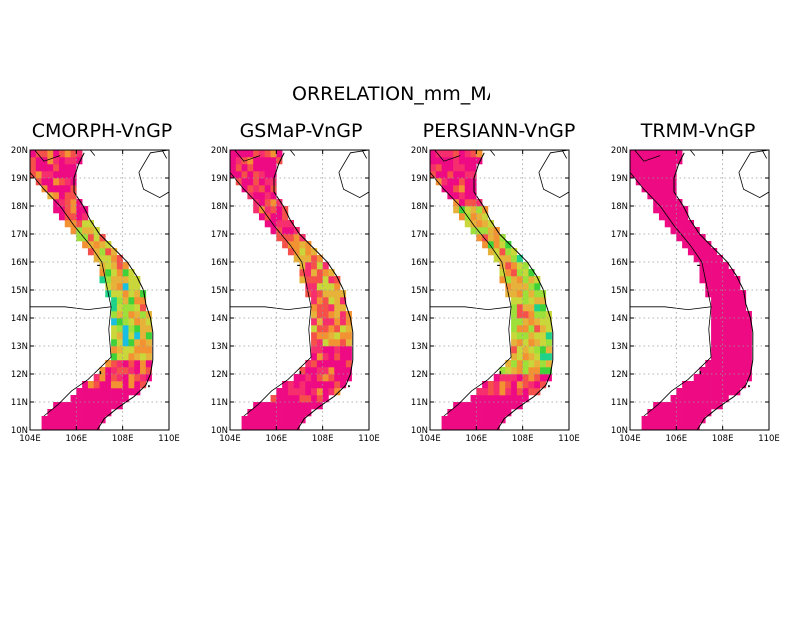  I want to click on lat-tick-label: 20N, so click(419, 151).